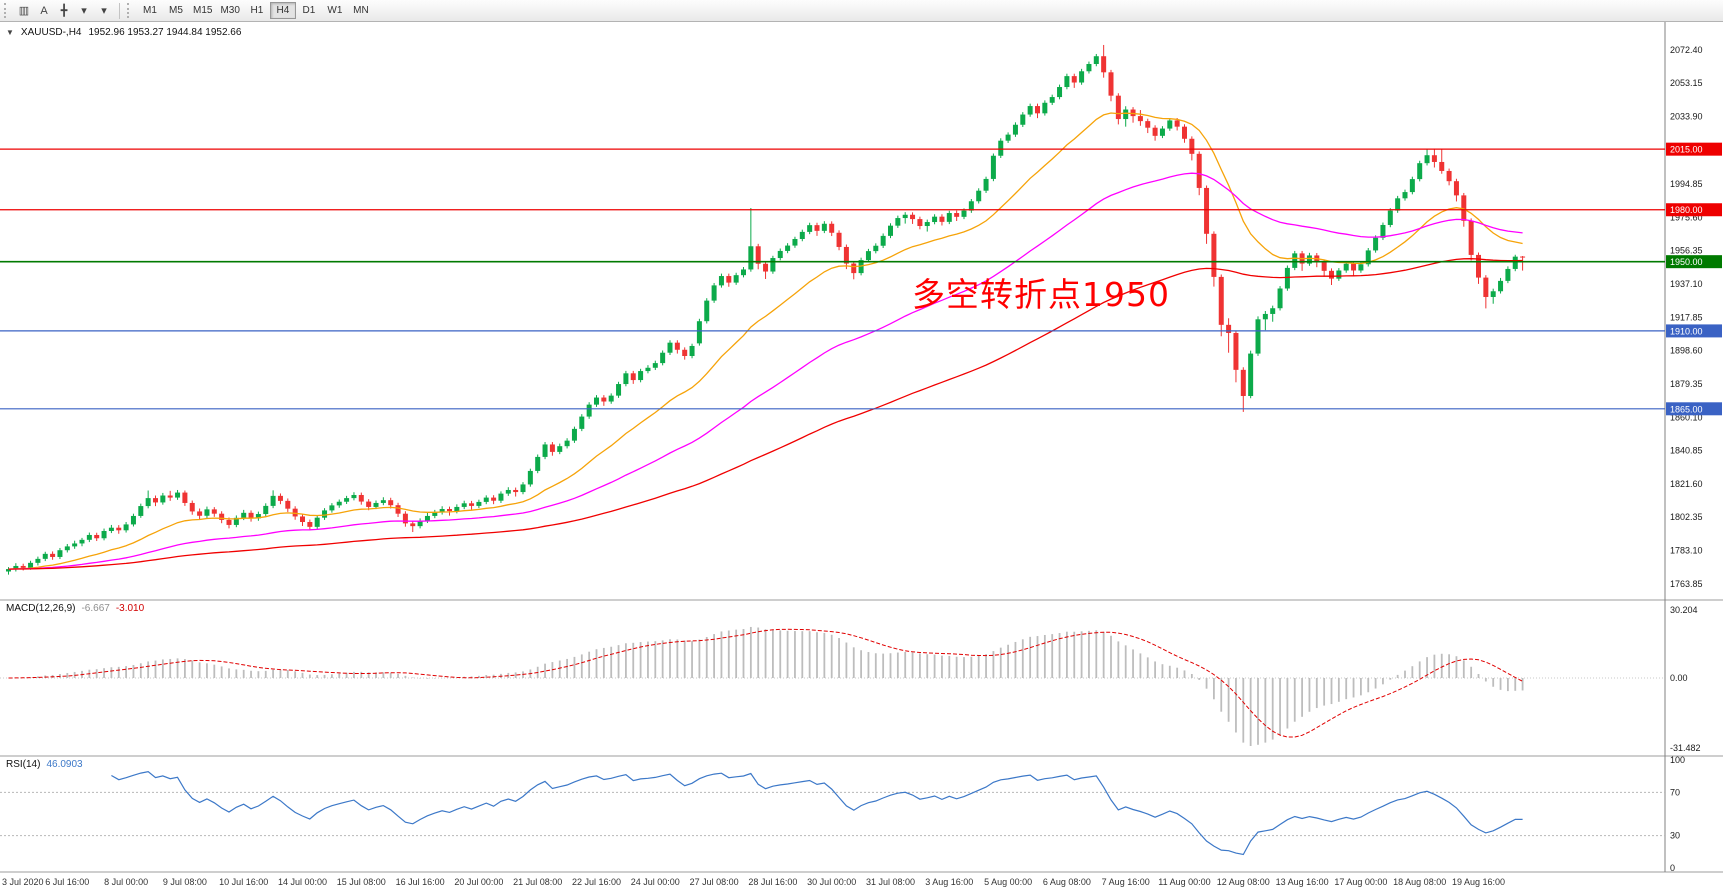 The image size is (1723, 892). I want to click on toolbar-separator, so click(119, 10).